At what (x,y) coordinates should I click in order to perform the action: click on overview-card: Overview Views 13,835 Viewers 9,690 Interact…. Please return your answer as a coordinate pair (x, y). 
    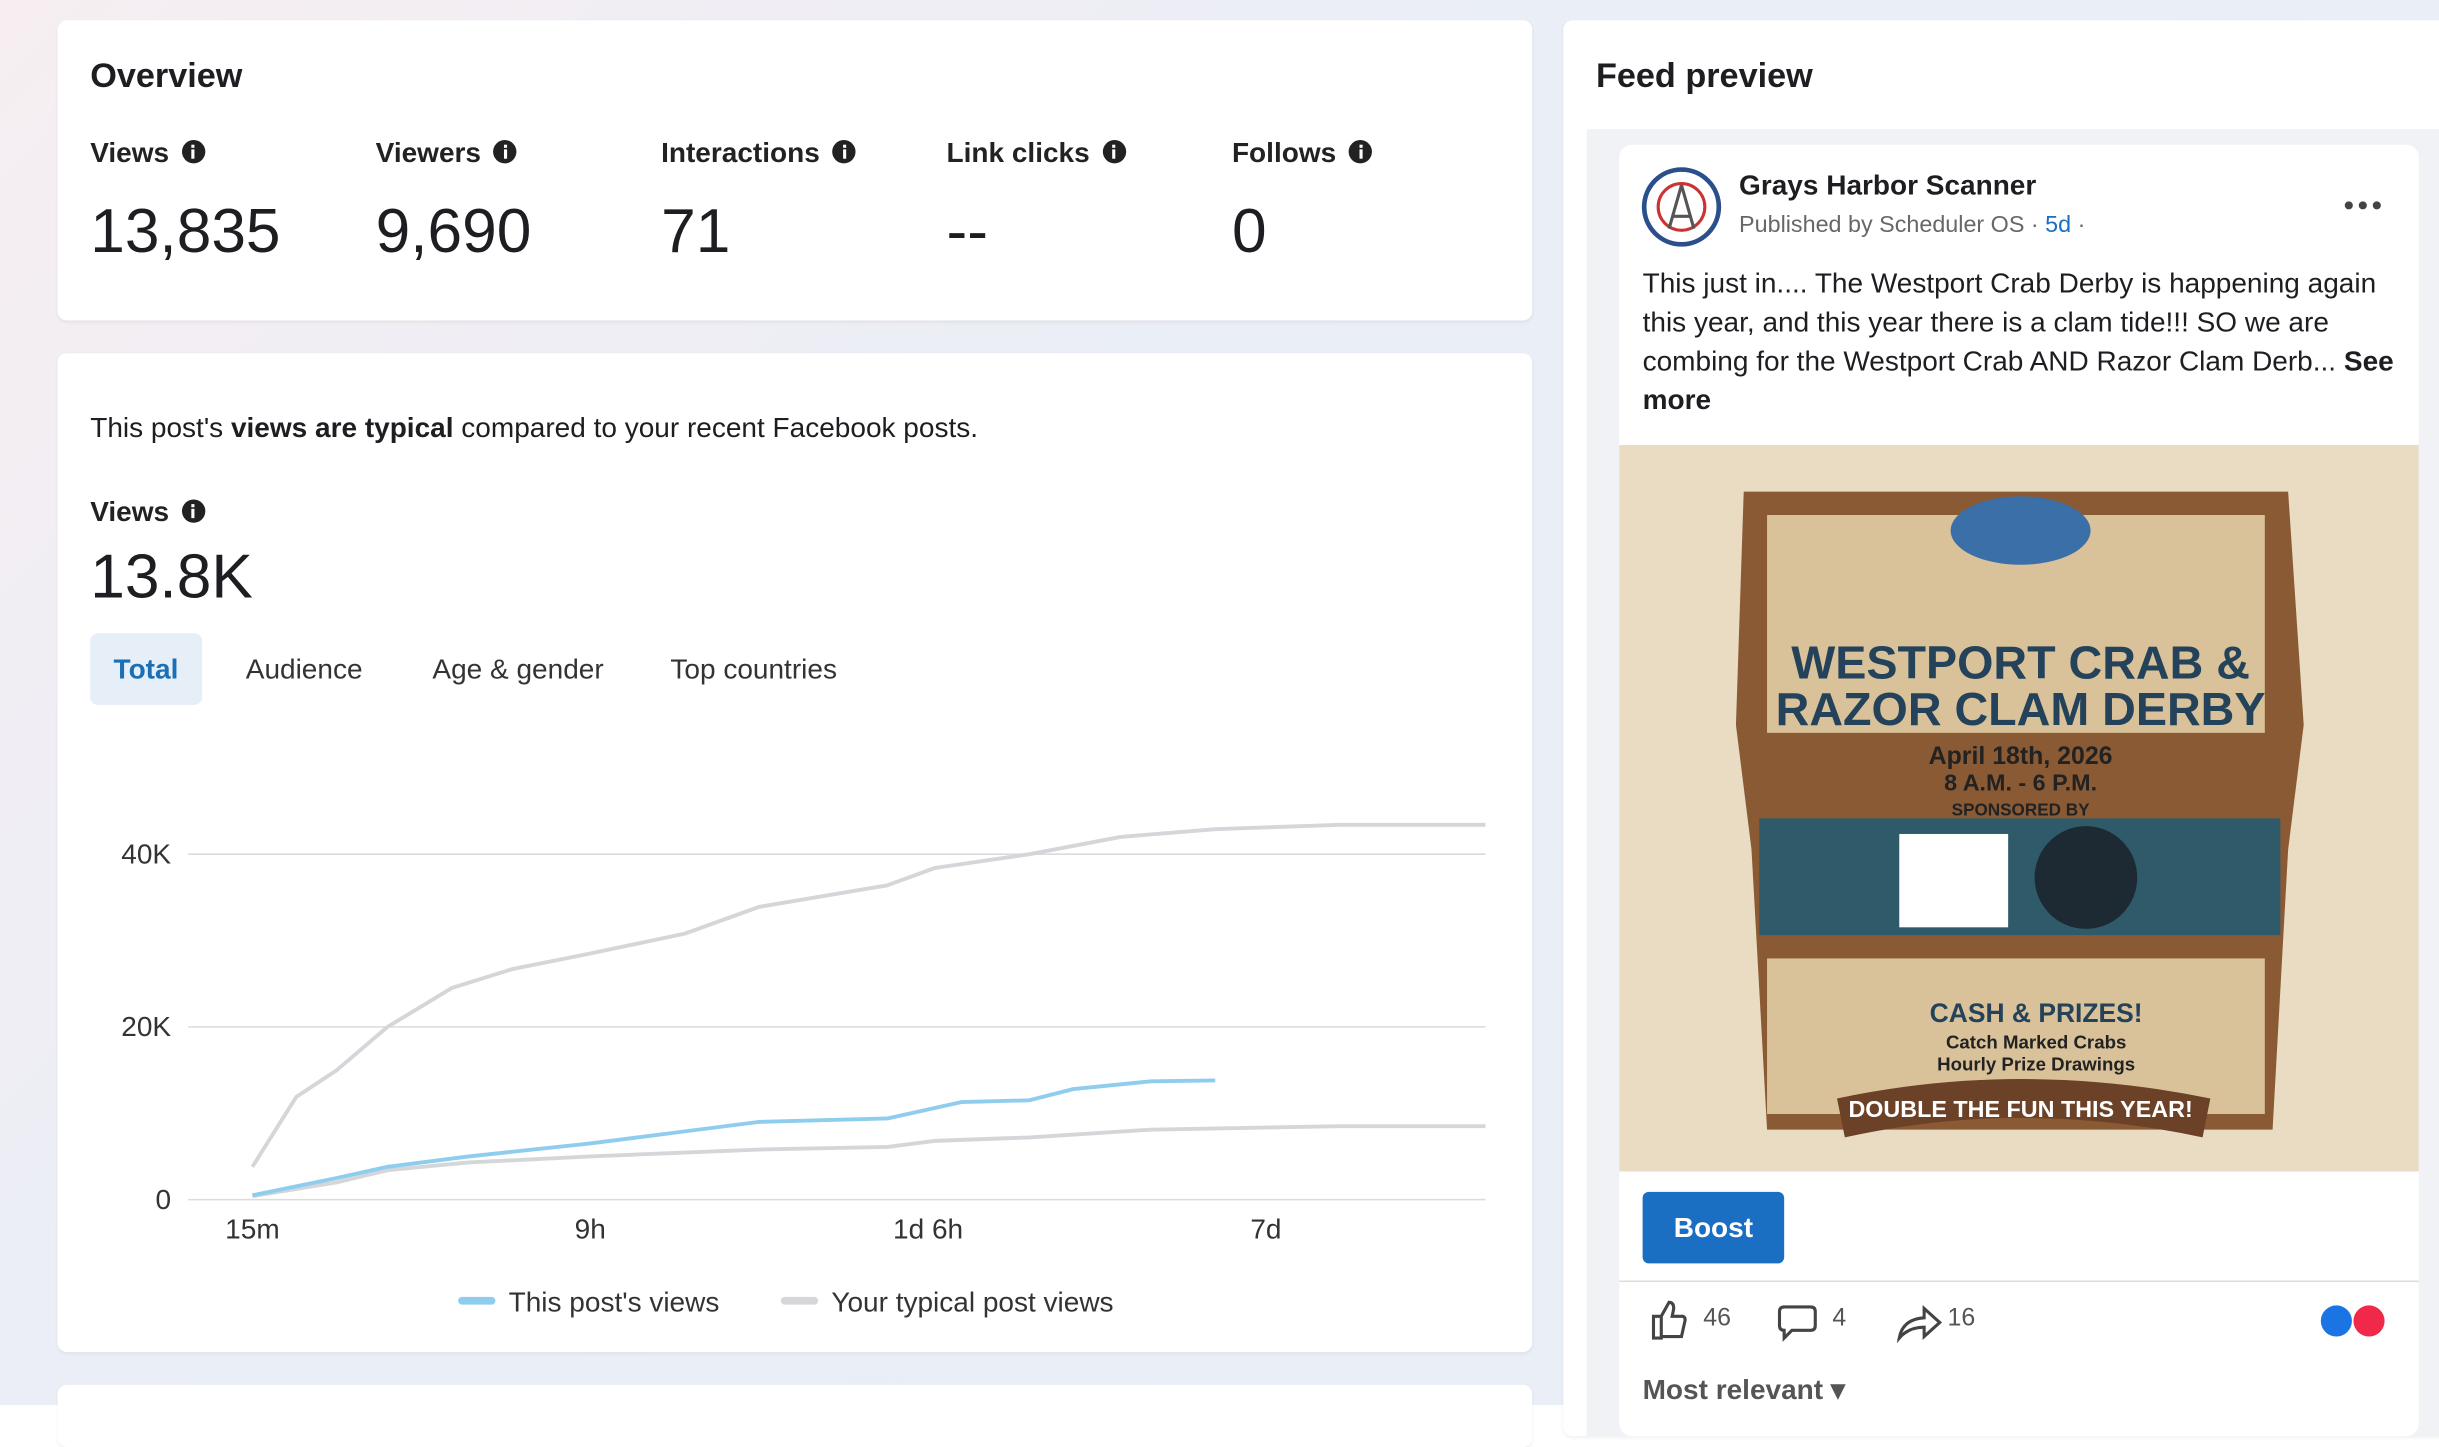
    Looking at the image, I should click on (795, 170).